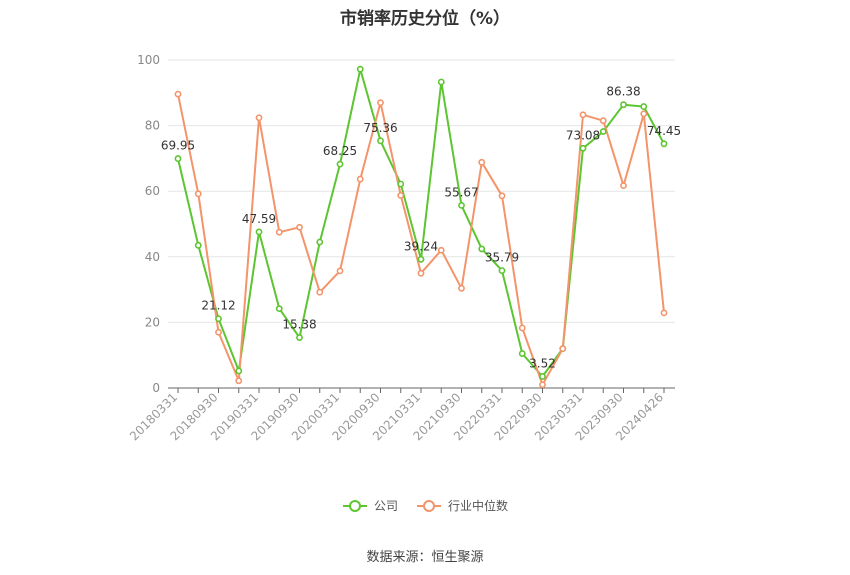 Image resolution: width=850 pixels, height=575 pixels. What do you see at coordinates (380, 128) in the screenshot?
I see `data-label: 75.36` at bounding box center [380, 128].